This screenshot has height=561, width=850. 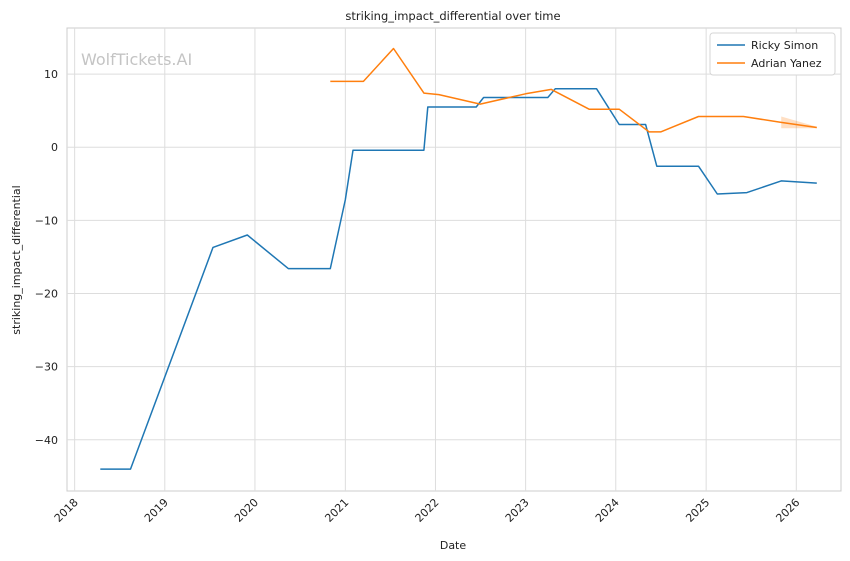 I want to click on y-tick-label: 0, so click(x=54, y=147).